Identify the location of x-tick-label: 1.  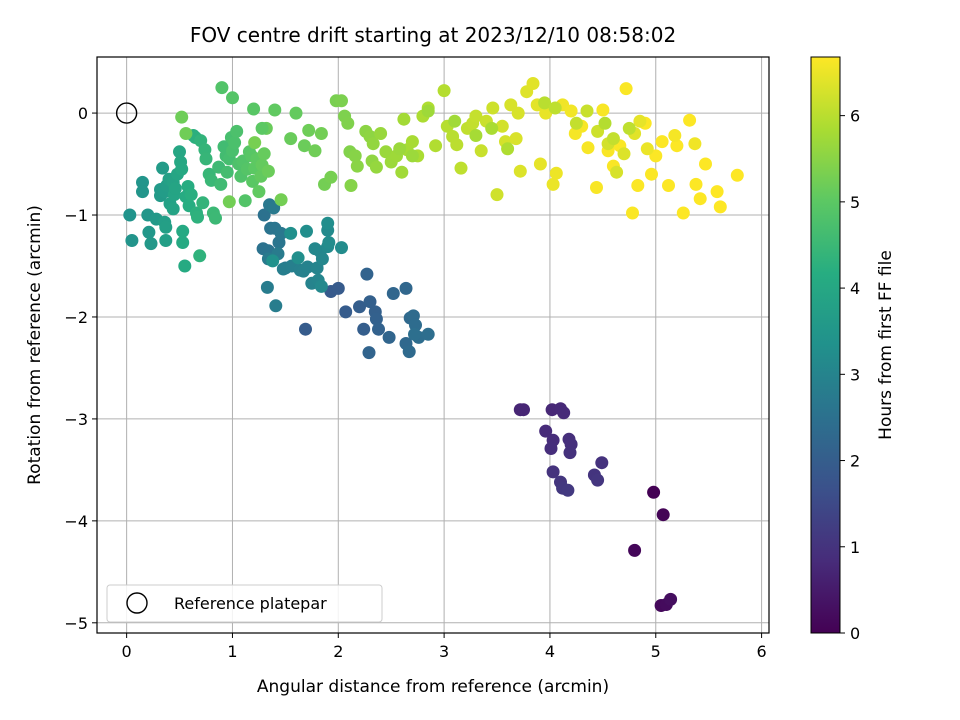
(232, 651).